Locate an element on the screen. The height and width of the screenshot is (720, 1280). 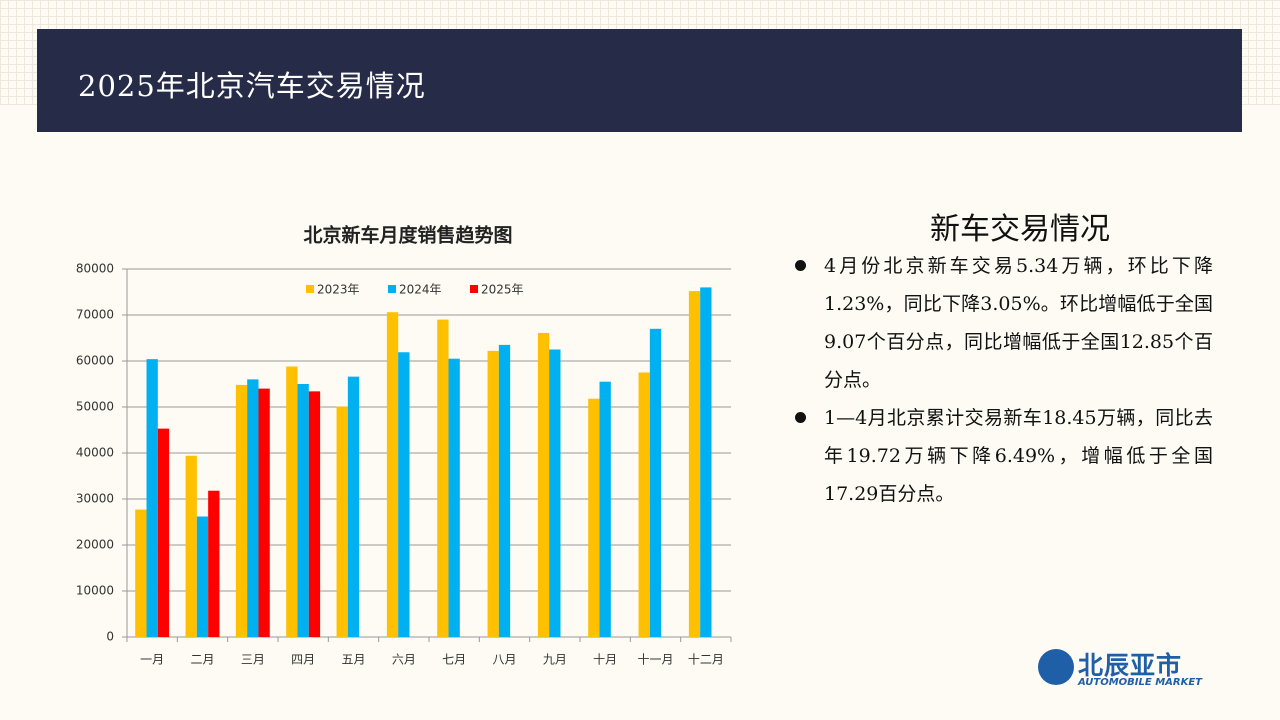
logo-name: 北辰亚市 is located at coordinates (1130, 665).